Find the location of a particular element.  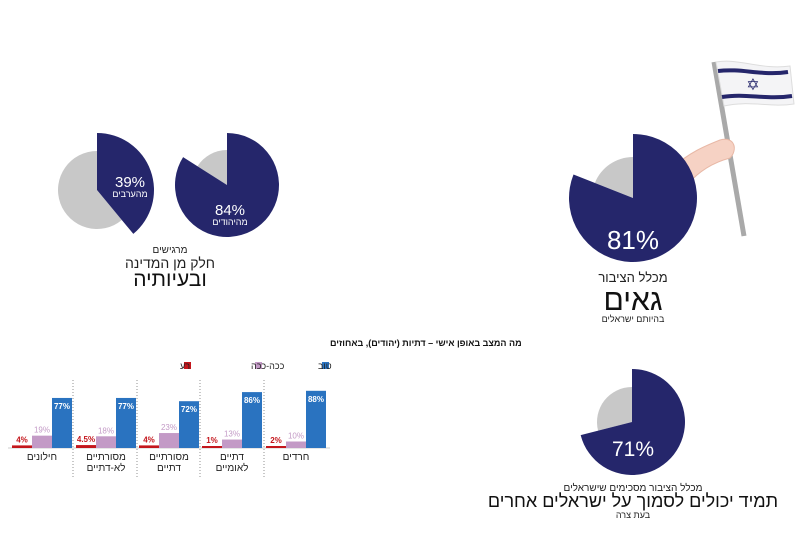

trust-remainder-slice is located at coordinates (614, 409).